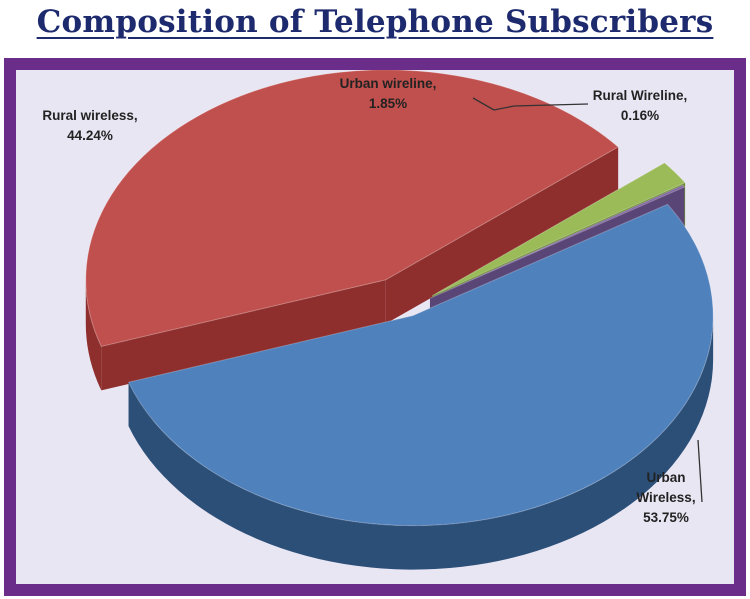 This screenshot has height=599, width=750. What do you see at coordinates (89, 125) in the screenshot?
I see `data-label-rural-wireless: Rural wireless, 44.24%` at bounding box center [89, 125].